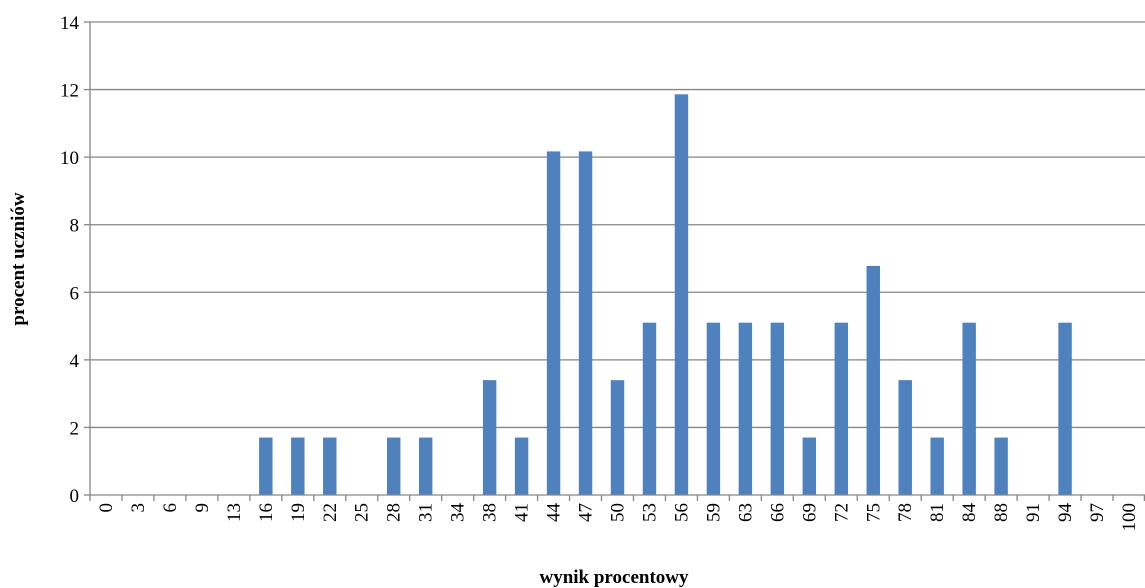 The width and height of the screenshot is (1145, 588). I want to click on x-tick-label: 100, so click(1129, 517).